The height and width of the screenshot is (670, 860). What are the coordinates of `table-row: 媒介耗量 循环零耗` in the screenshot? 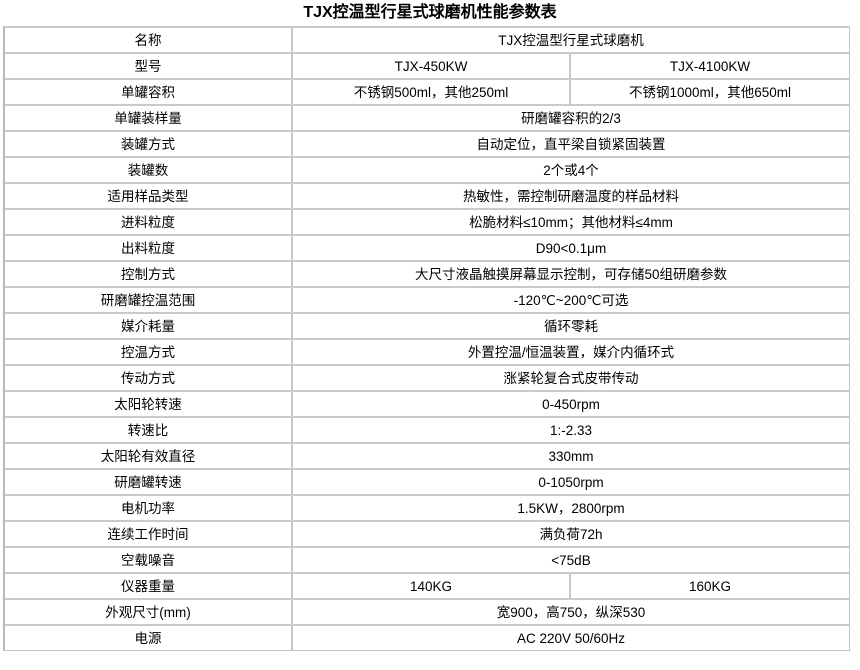 It's located at (427, 327).